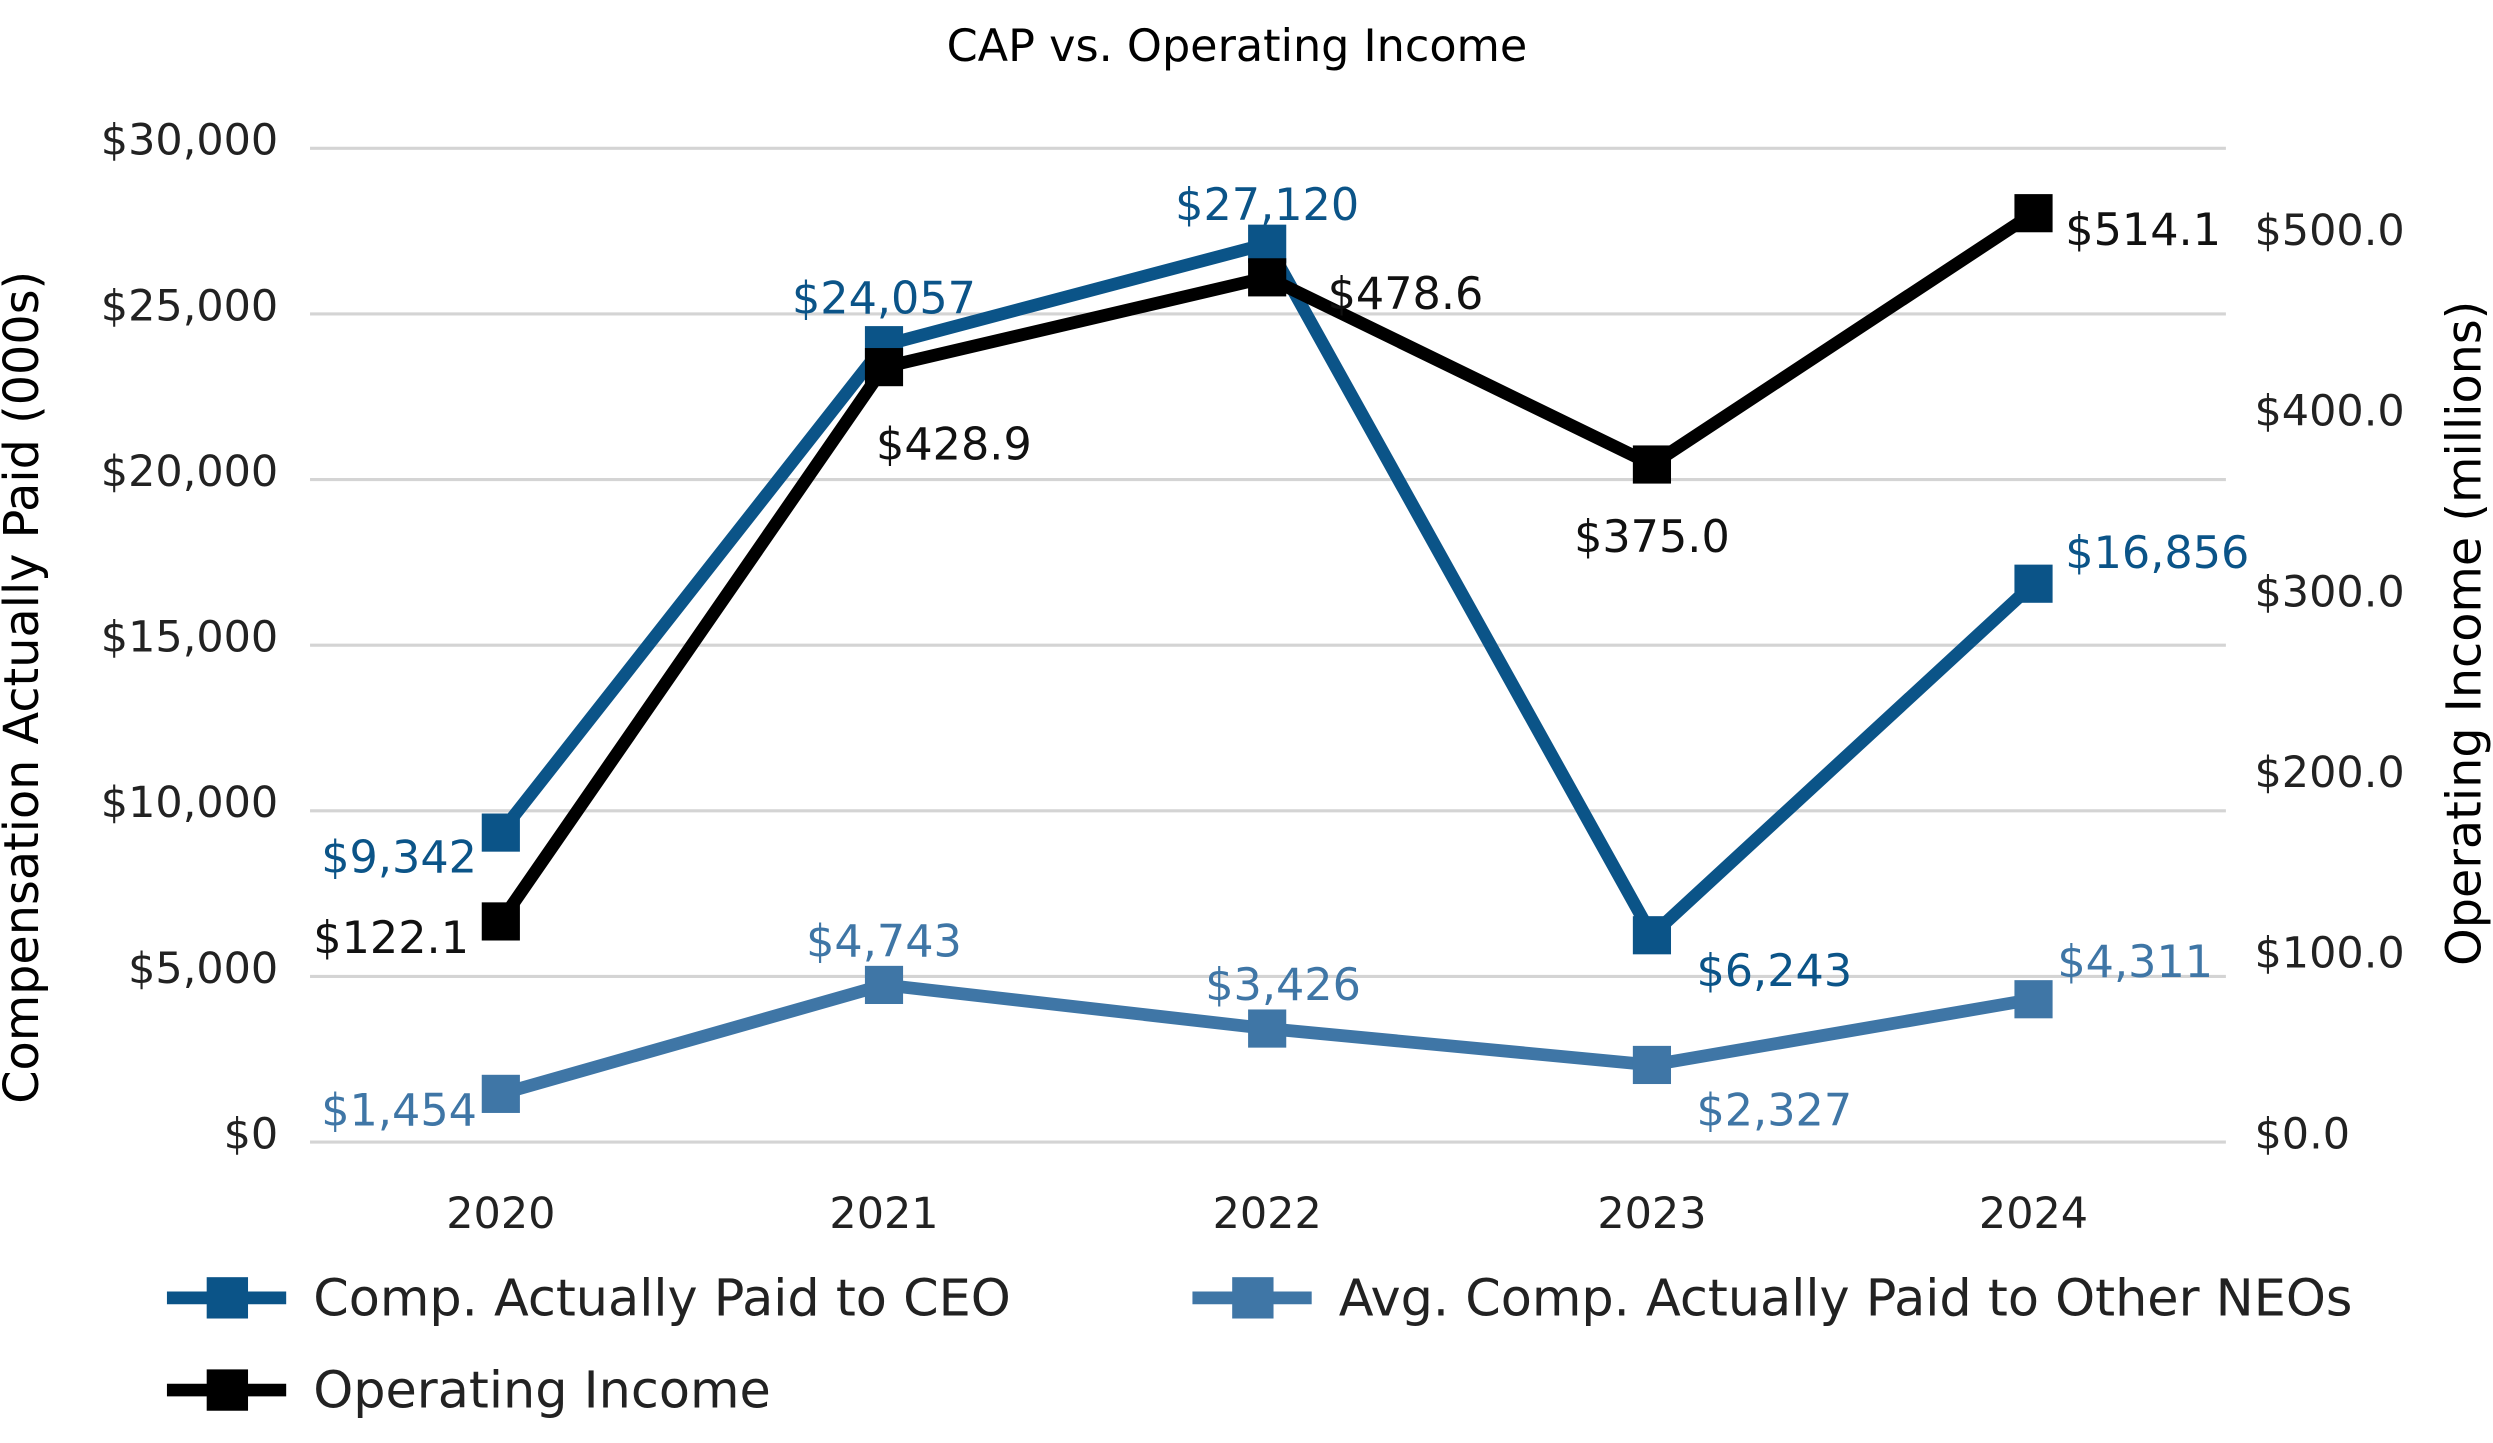 The height and width of the screenshot is (1443, 2493). I want to click on x-tick-label: 2022, so click(1267, 1214).